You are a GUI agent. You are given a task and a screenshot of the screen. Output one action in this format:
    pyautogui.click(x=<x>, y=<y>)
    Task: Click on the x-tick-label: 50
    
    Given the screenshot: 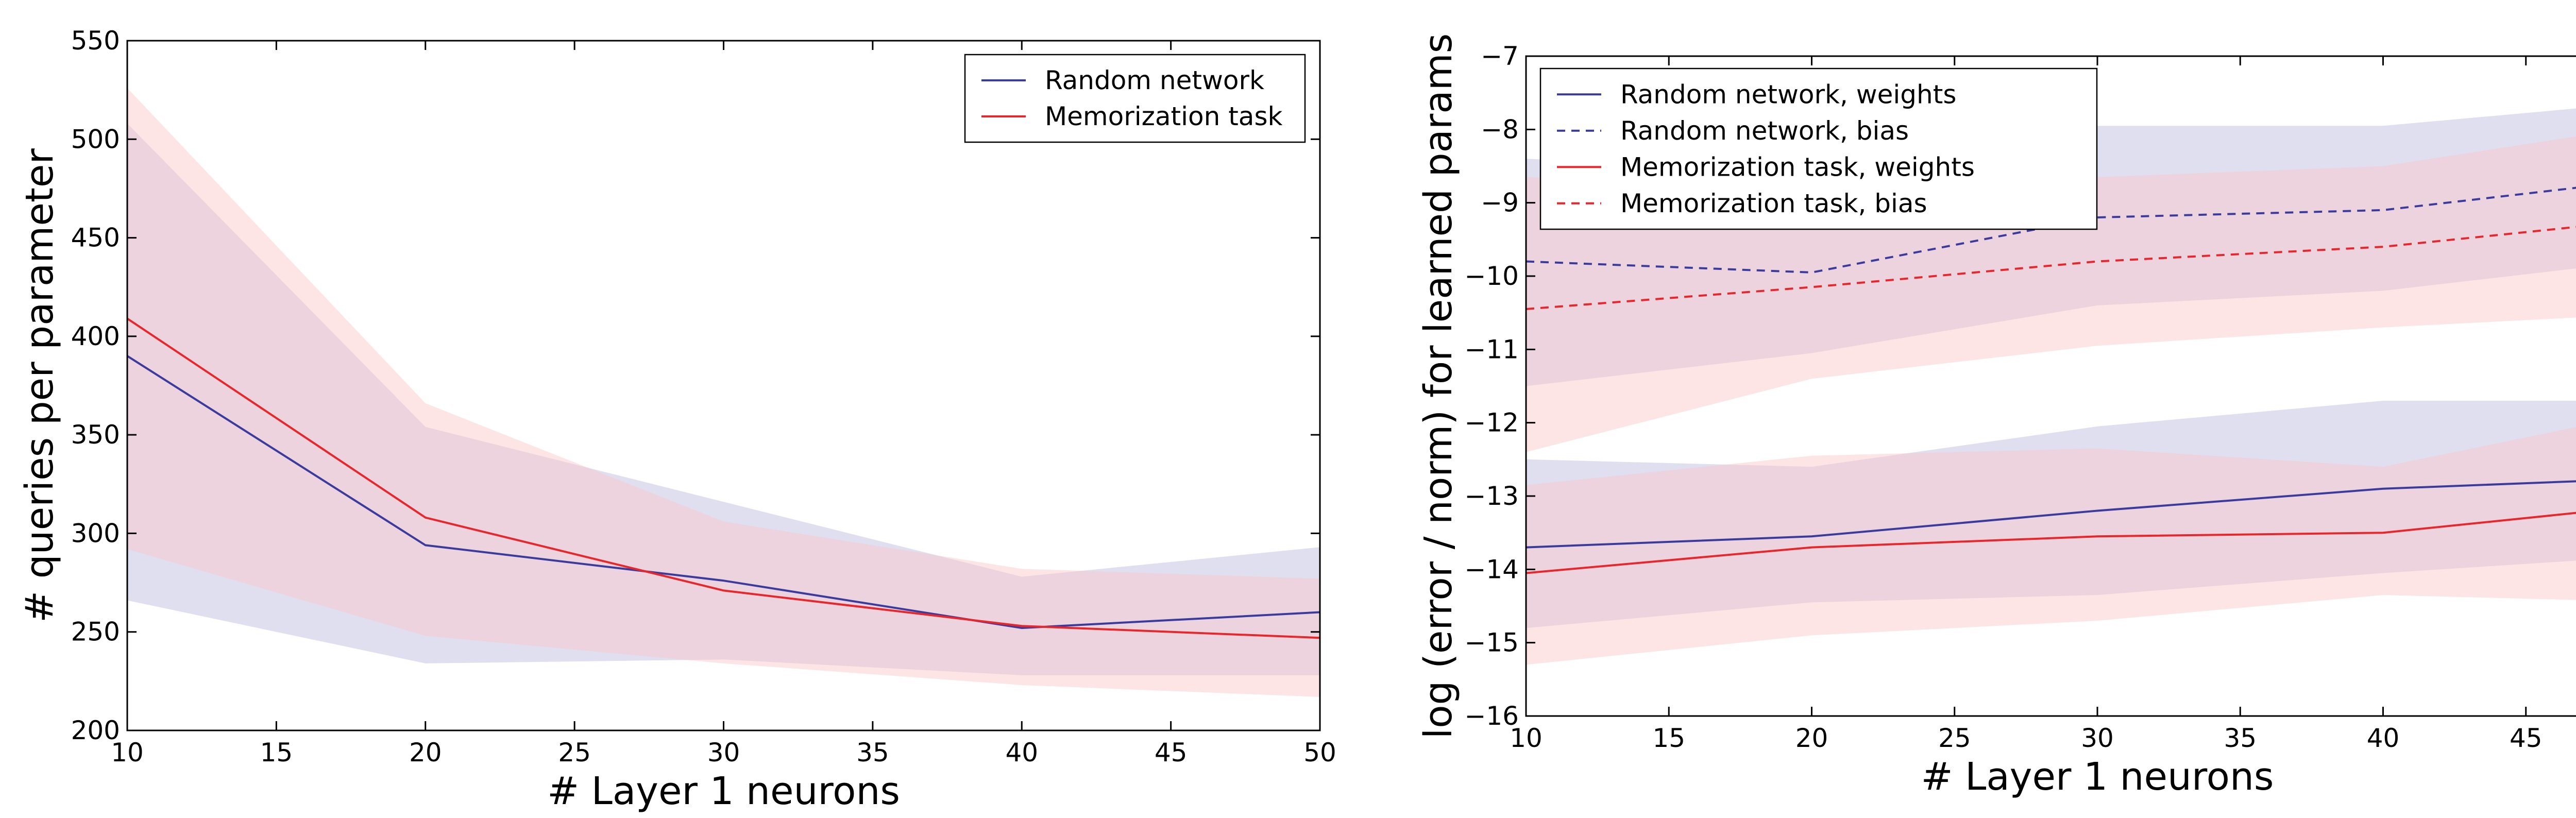 What is the action you would take?
    pyautogui.click(x=1319, y=753)
    